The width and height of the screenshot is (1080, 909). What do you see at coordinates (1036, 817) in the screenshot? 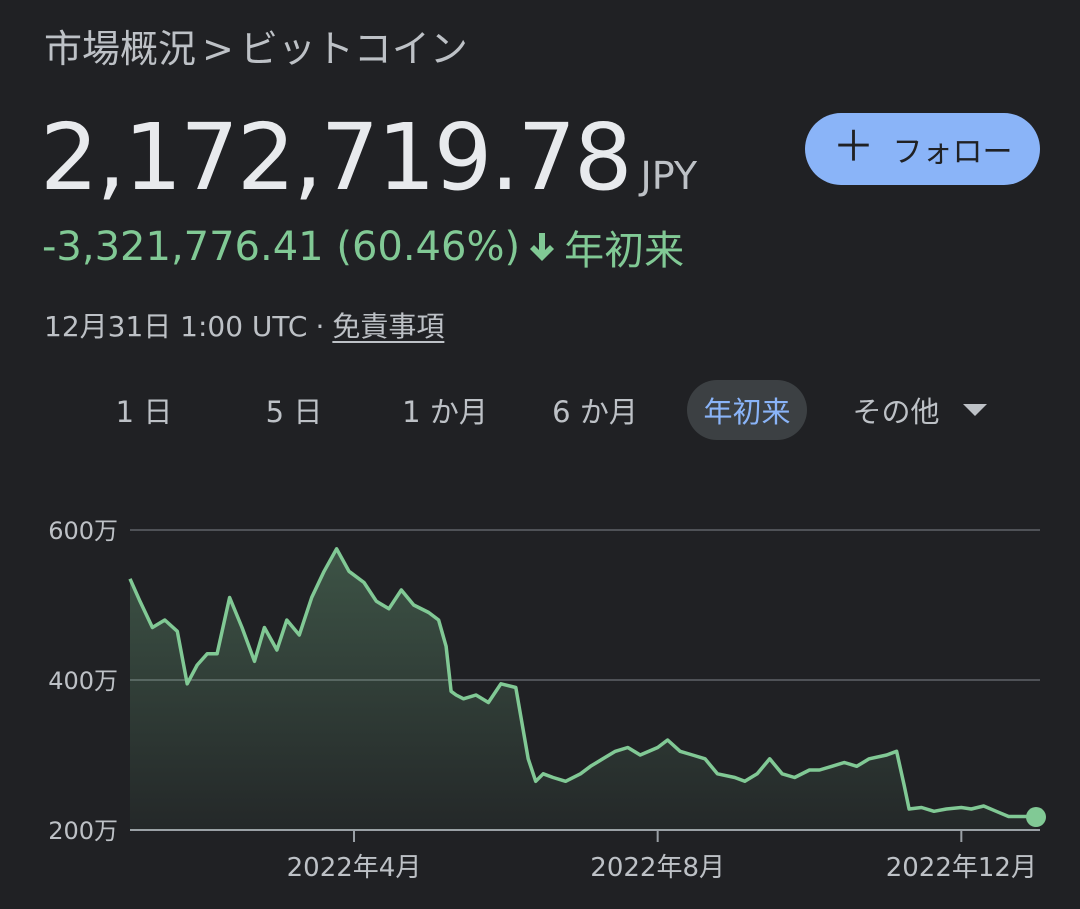
I see `last-point-marker` at bounding box center [1036, 817].